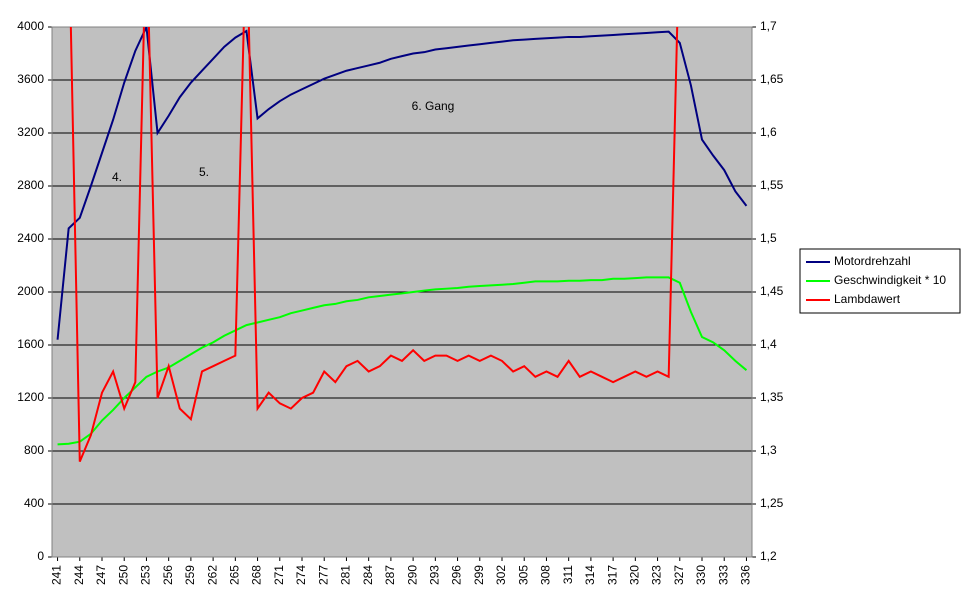  Describe the element at coordinates (872, 261) in the screenshot. I see `legend-label: Motordrehzahl` at that location.